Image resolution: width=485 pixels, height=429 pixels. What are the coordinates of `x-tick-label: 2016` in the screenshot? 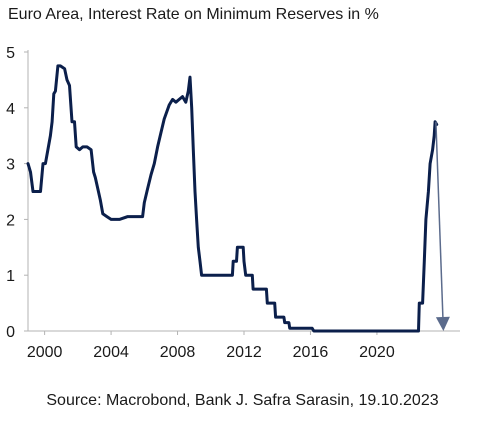 It's located at (311, 352).